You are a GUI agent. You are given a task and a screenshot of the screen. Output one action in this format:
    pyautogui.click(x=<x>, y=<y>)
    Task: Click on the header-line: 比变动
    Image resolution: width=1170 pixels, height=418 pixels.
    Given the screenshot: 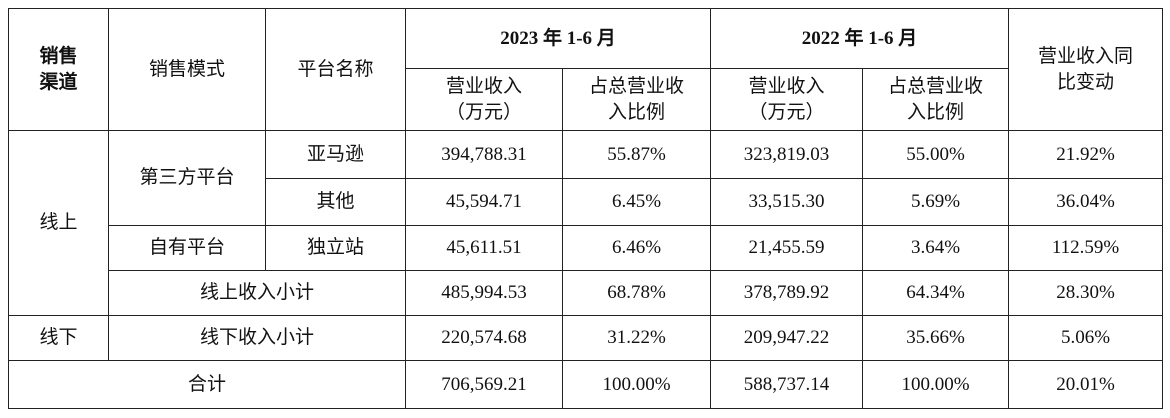 What is the action you would take?
    pyautogui.click(x=1086, y=82)
    